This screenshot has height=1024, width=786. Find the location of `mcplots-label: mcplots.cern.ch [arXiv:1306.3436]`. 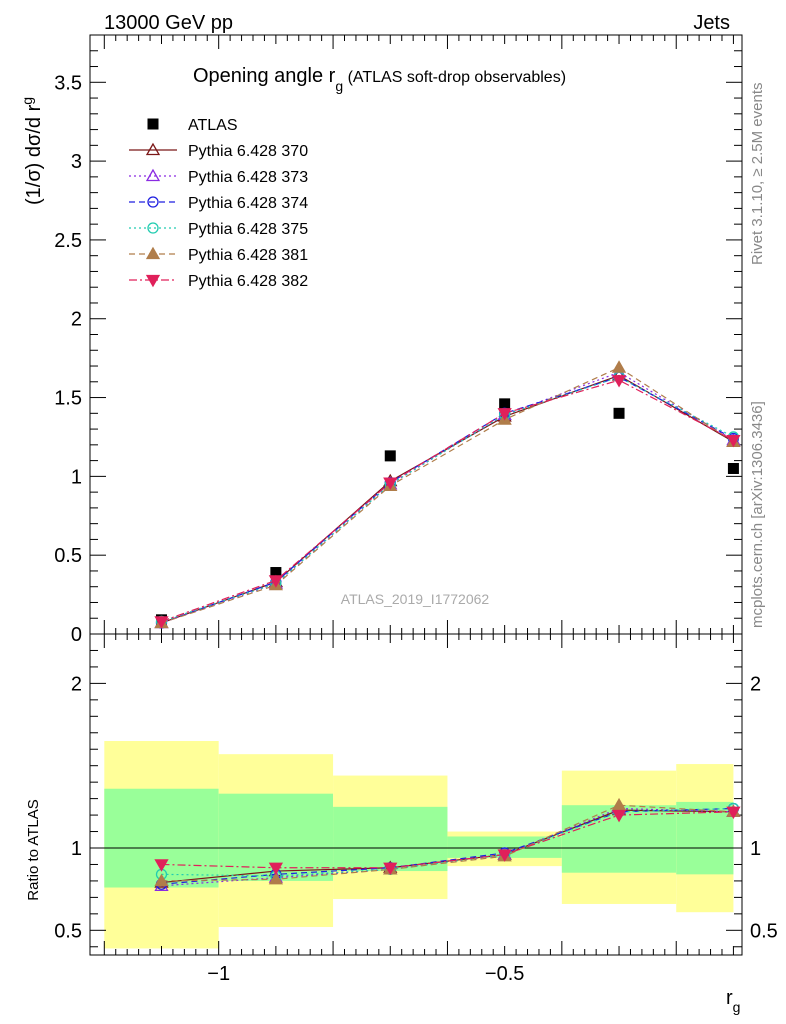

mcplots-label: mcplots.cern.ch [arXiv:1306.3436] is located at coordinates (757, 514).